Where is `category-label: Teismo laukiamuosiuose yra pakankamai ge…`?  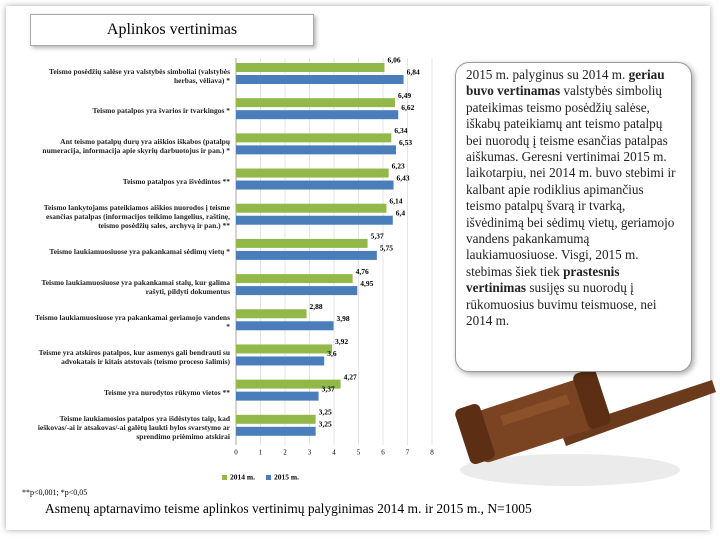 category-label: Teismo laukiamuosiuose yra pakankamai ge… is located at coordinates (132, 321).